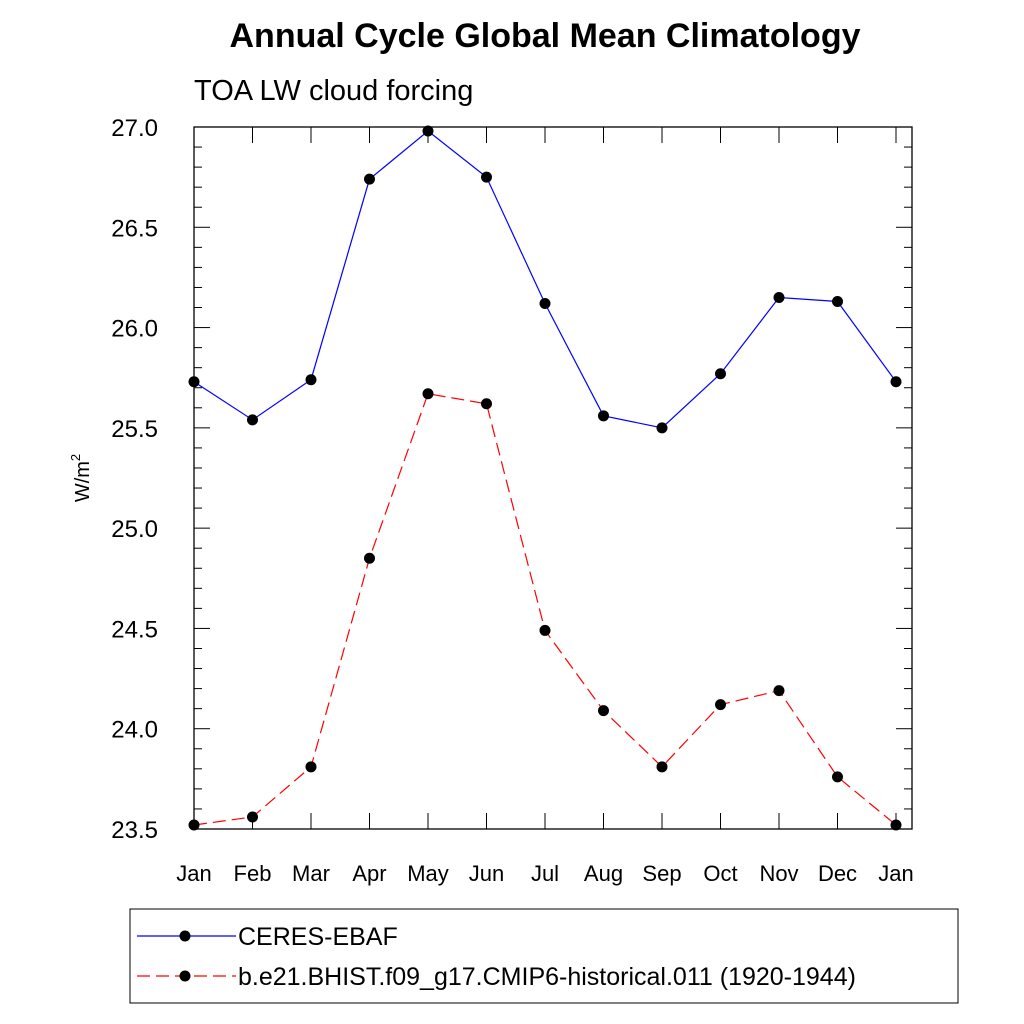 This screenshot has width=1024, height=1024. What do you see at coordinates (333, 91) in the screenshot?
I see `chart-subtitle: TOA LW cloud forcing` at bounding box center [333, 91].